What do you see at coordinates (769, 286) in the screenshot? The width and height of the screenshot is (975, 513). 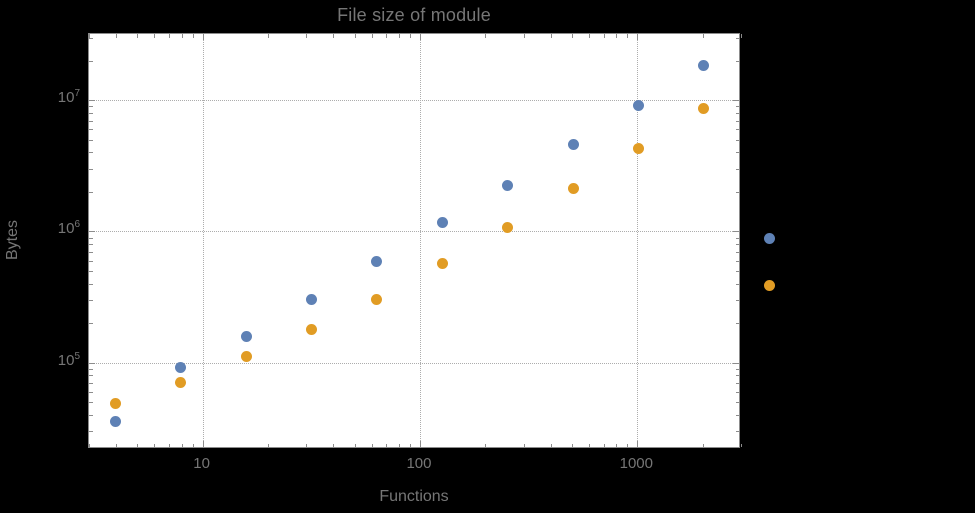 I see `data-point-series-orange` at bounding box center [769, 286].